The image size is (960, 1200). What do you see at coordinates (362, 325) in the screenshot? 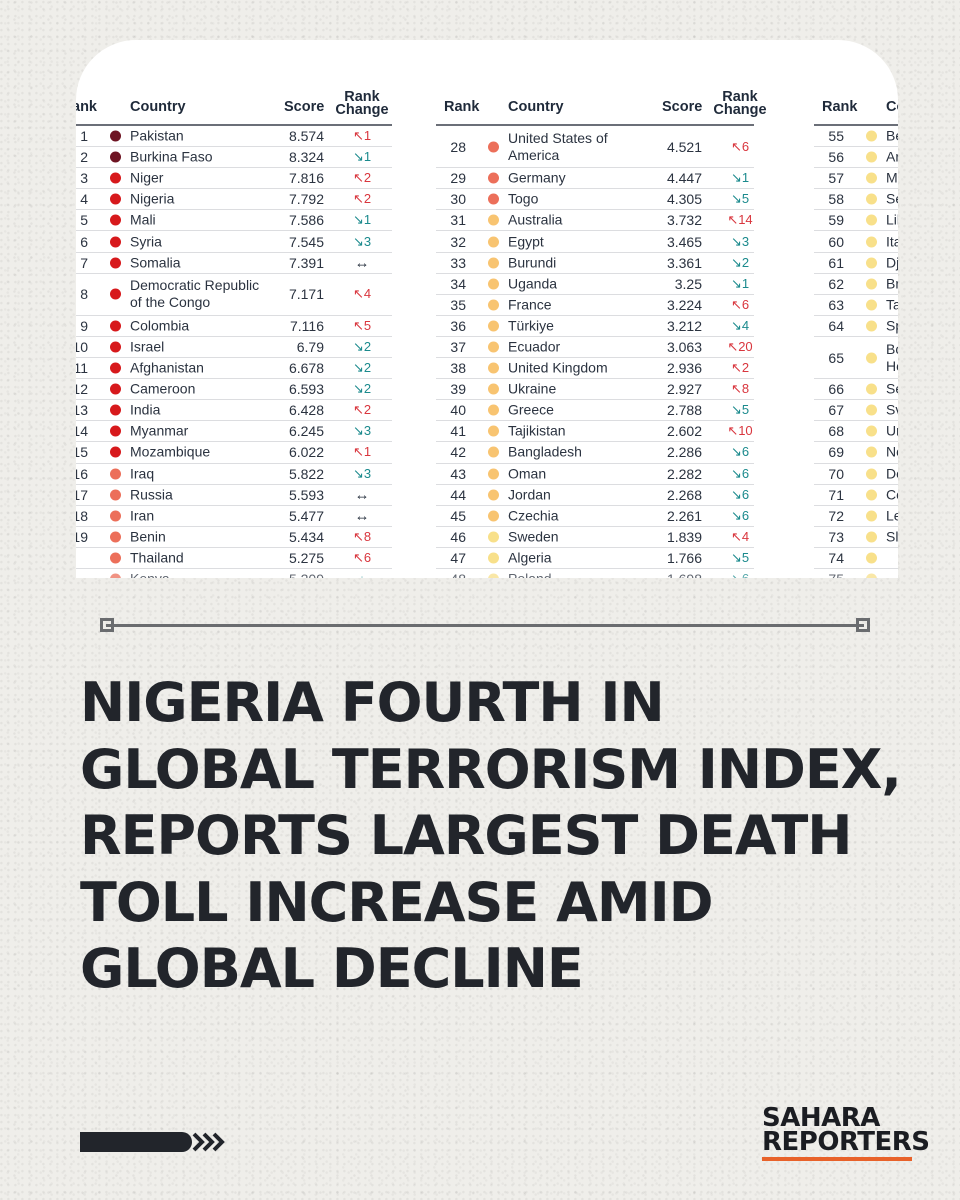
I see `row-rank-change: ↖5` at bounding box center [362, 325].